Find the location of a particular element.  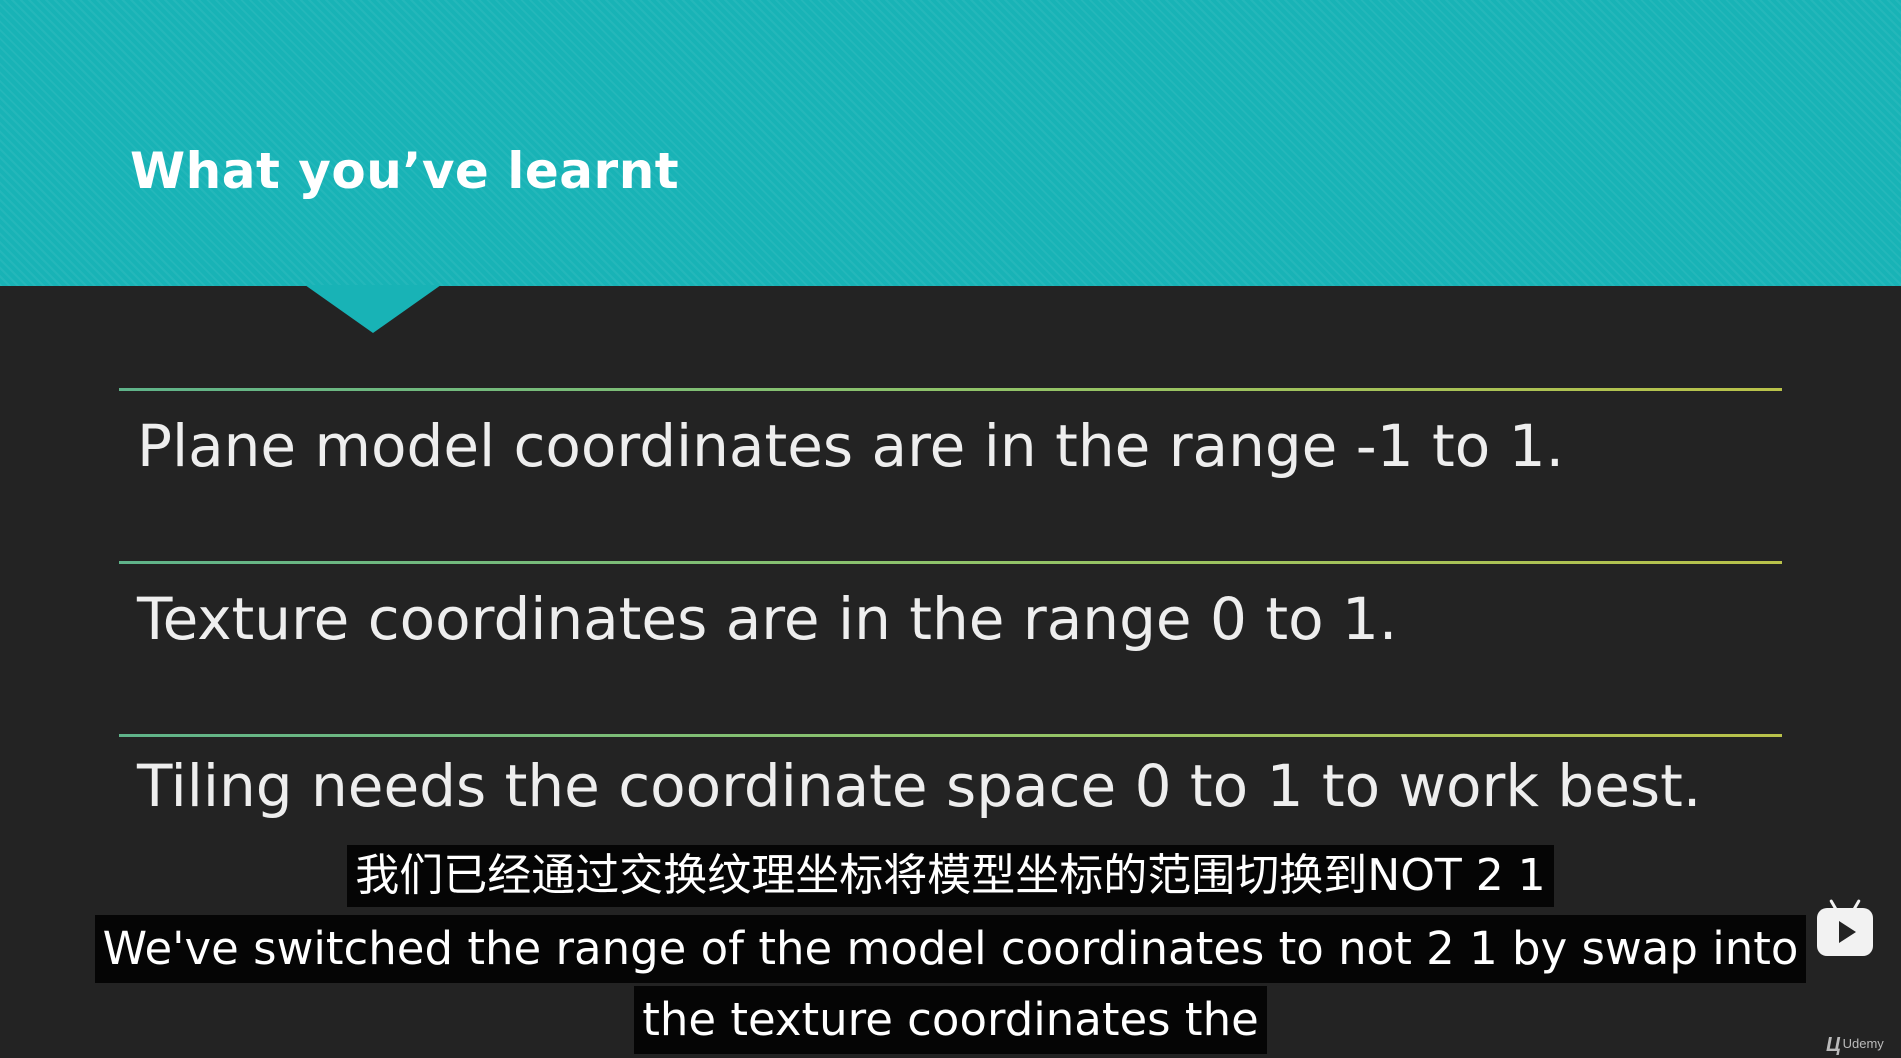

udemy-logo-icon: Ц is located at coordinates (1833, 1045).